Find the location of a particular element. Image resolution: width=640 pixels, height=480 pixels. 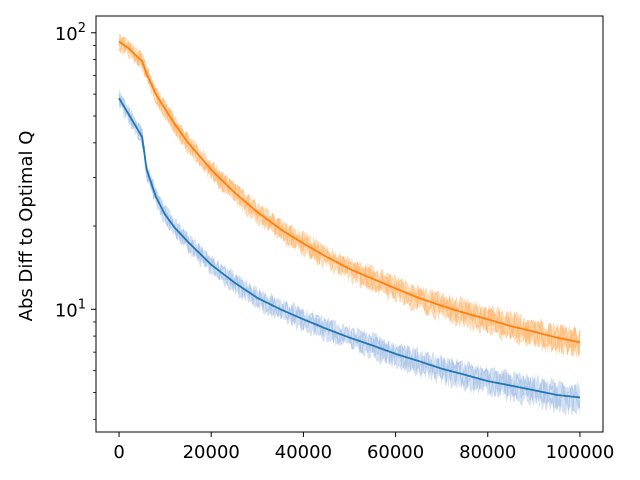

y-tick-label: 10² is located at coordinates (70, 33).